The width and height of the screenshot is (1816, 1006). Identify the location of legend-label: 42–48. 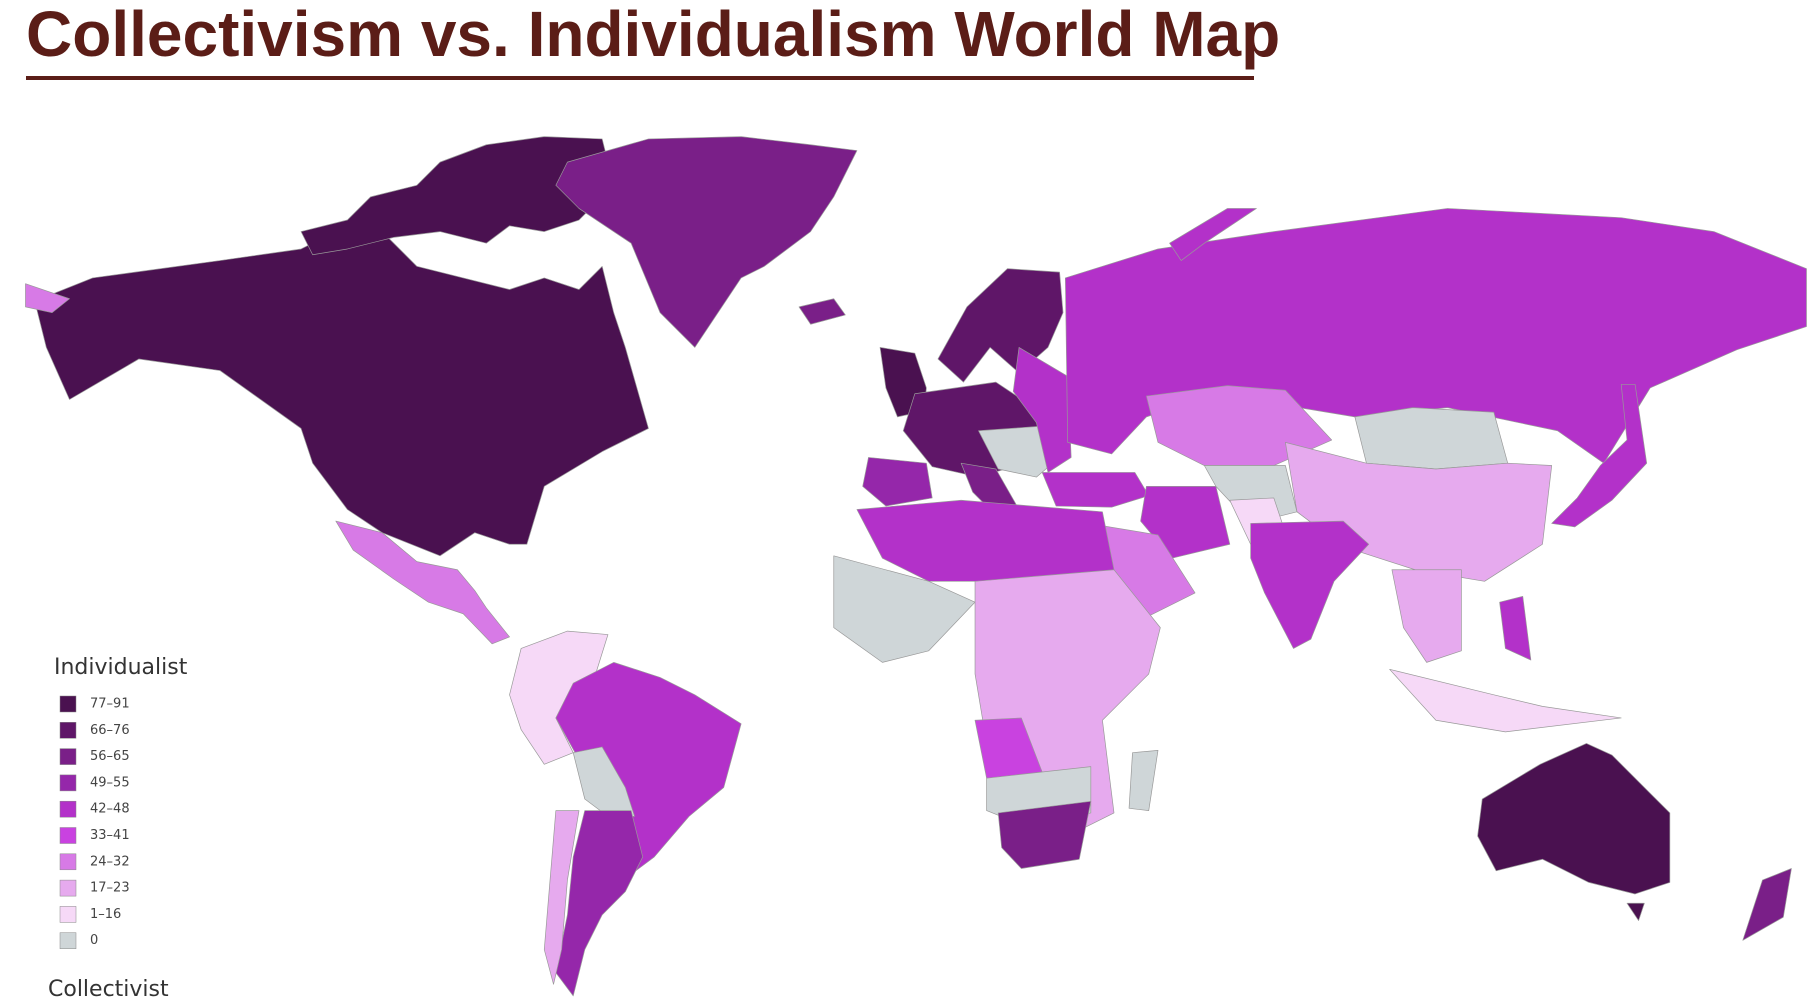
(110, 809).